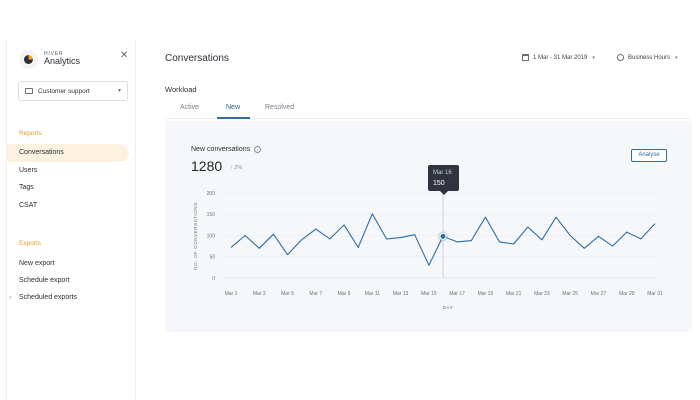 Image resolution: width=700 pixels, height=400 pixels. Describe the element at coordinates (181, 89) in the screenshot. I see `workload-heading: Workload` at that location.